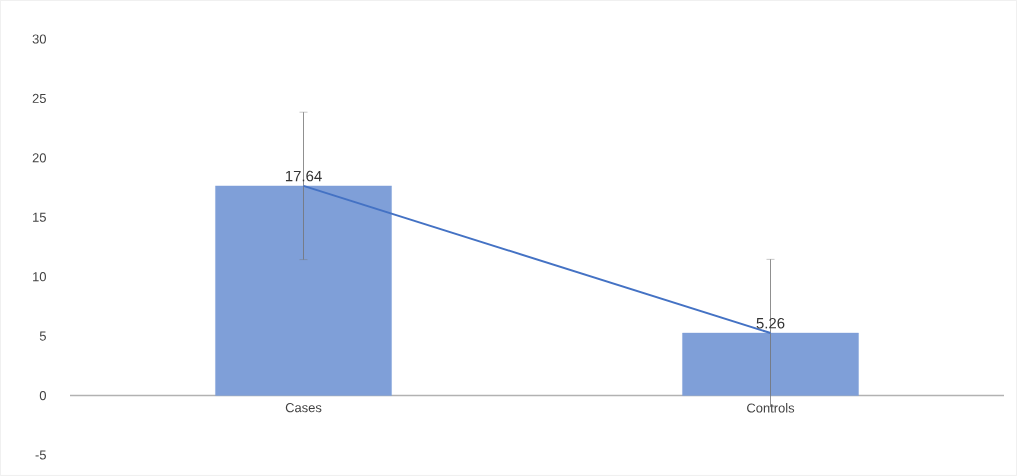 Image resolution: width=1017 pixels, height=476 pixels. What do you see at coordinates (39, 217) in the screenshot?
I see `y-tick-label: 15` at bounding box center [39, 217].